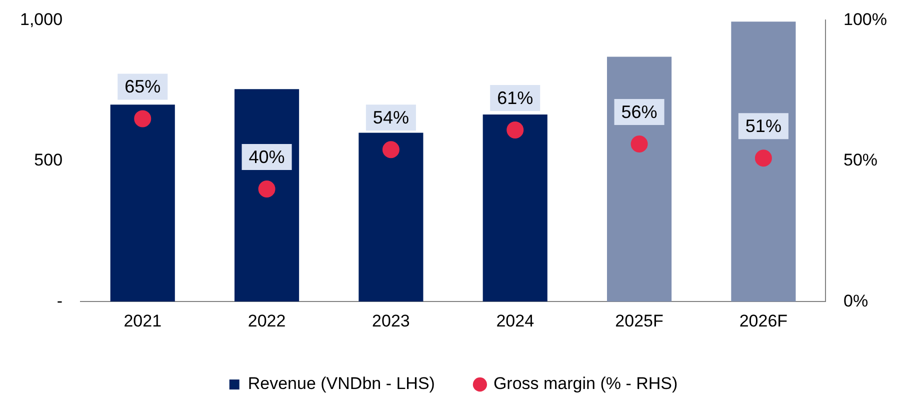  Describe the element at coordinates (142, 86) in the screenshot. I see `data-label: 65%` at that location.